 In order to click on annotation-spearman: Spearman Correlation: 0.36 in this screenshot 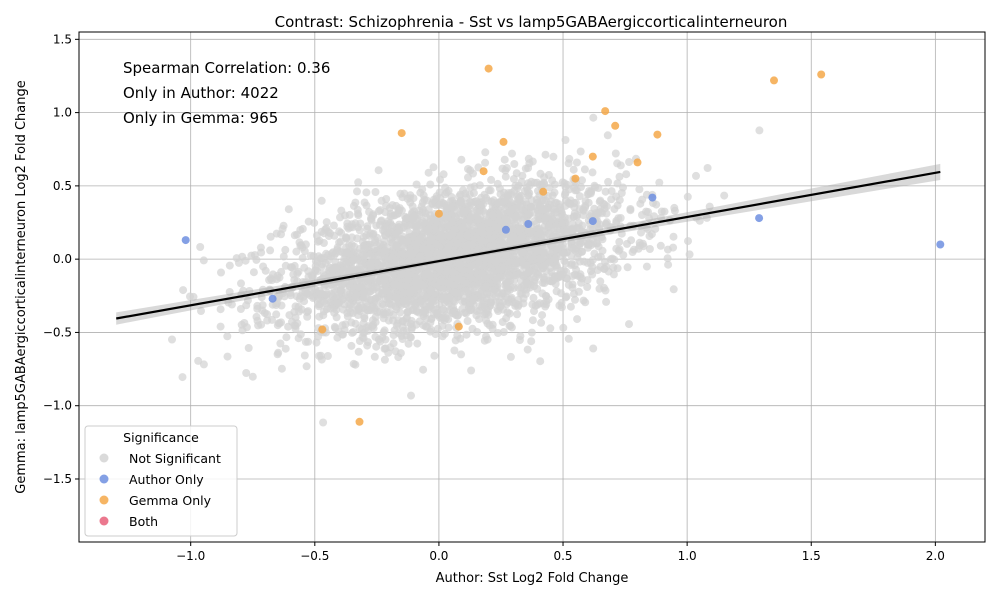, I will do `click(226, 68)`.